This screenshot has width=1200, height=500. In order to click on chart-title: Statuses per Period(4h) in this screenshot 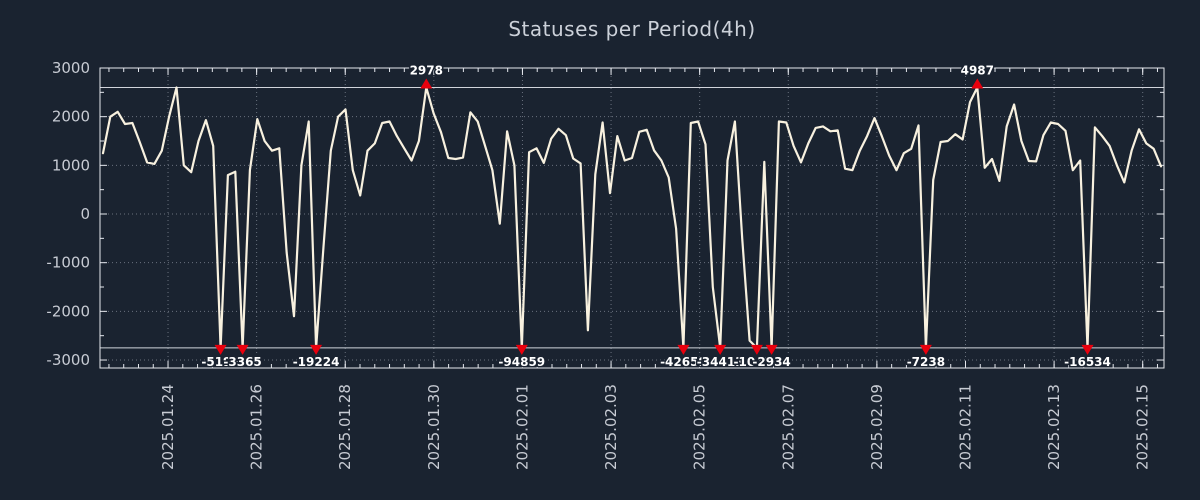, I will do `click(632, 29)`.